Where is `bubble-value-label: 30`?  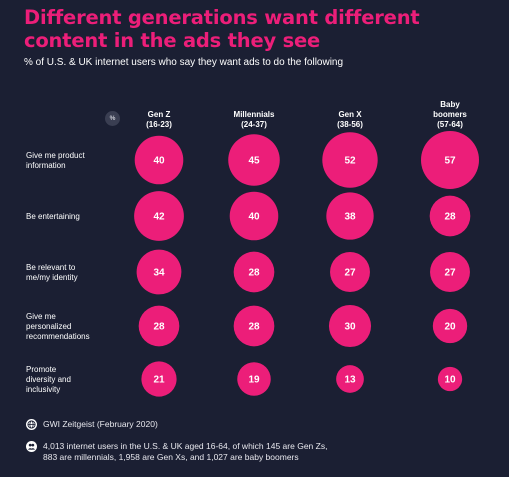 bubble-value-label: 30 is located at coordinates (350, 327).